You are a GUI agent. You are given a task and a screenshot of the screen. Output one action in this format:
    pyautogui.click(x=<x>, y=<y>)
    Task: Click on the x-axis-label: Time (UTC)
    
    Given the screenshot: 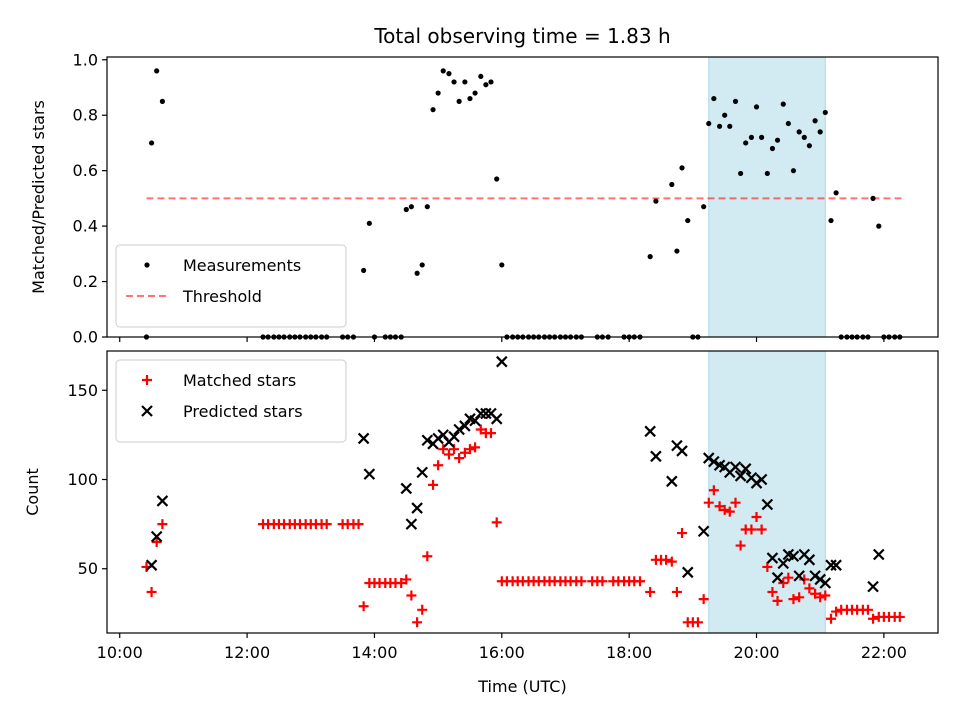 What is the action you would take?
    pyautogui.click(x=521, y=686)
    